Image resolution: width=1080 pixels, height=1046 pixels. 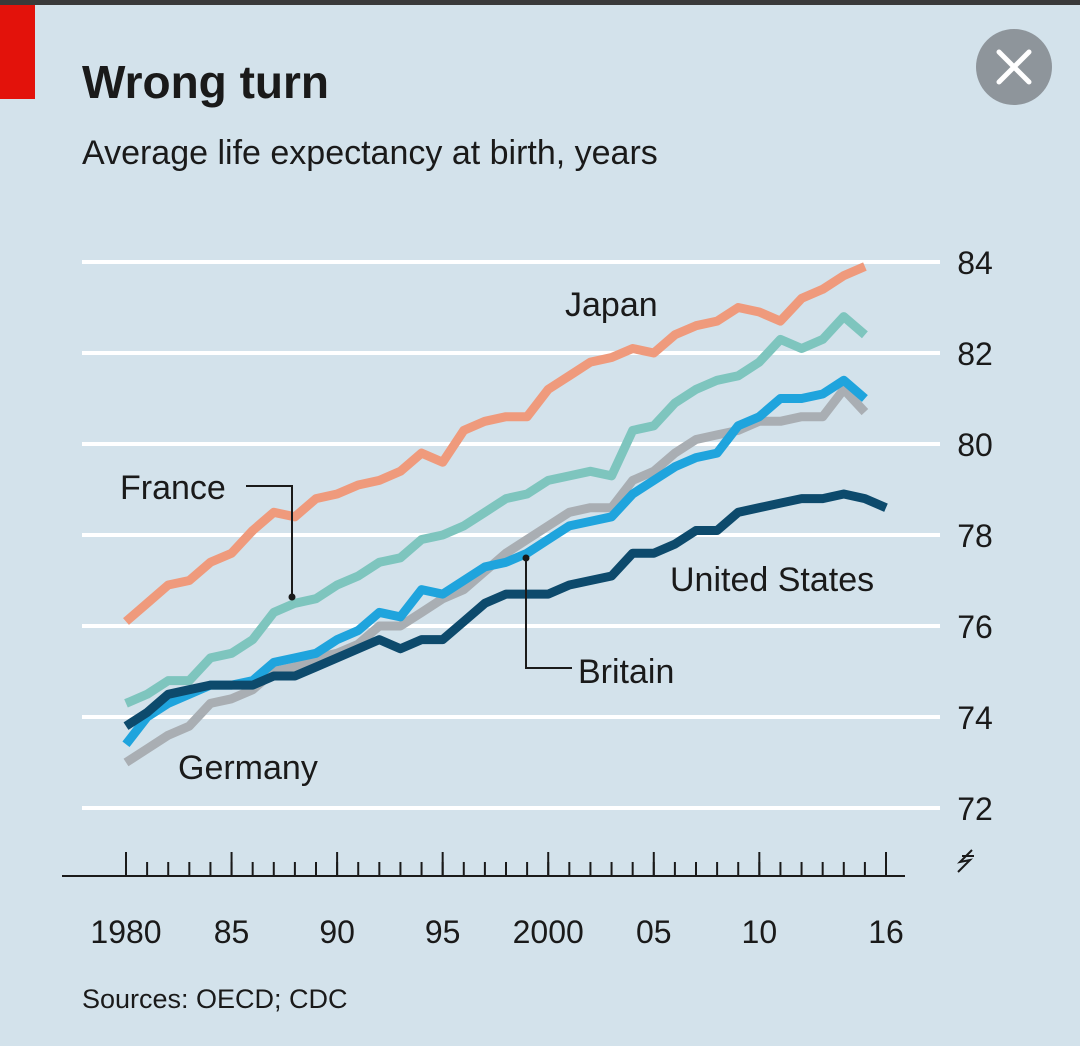 I want to click on x-tick-label: 95, so click(x=443, y=932).